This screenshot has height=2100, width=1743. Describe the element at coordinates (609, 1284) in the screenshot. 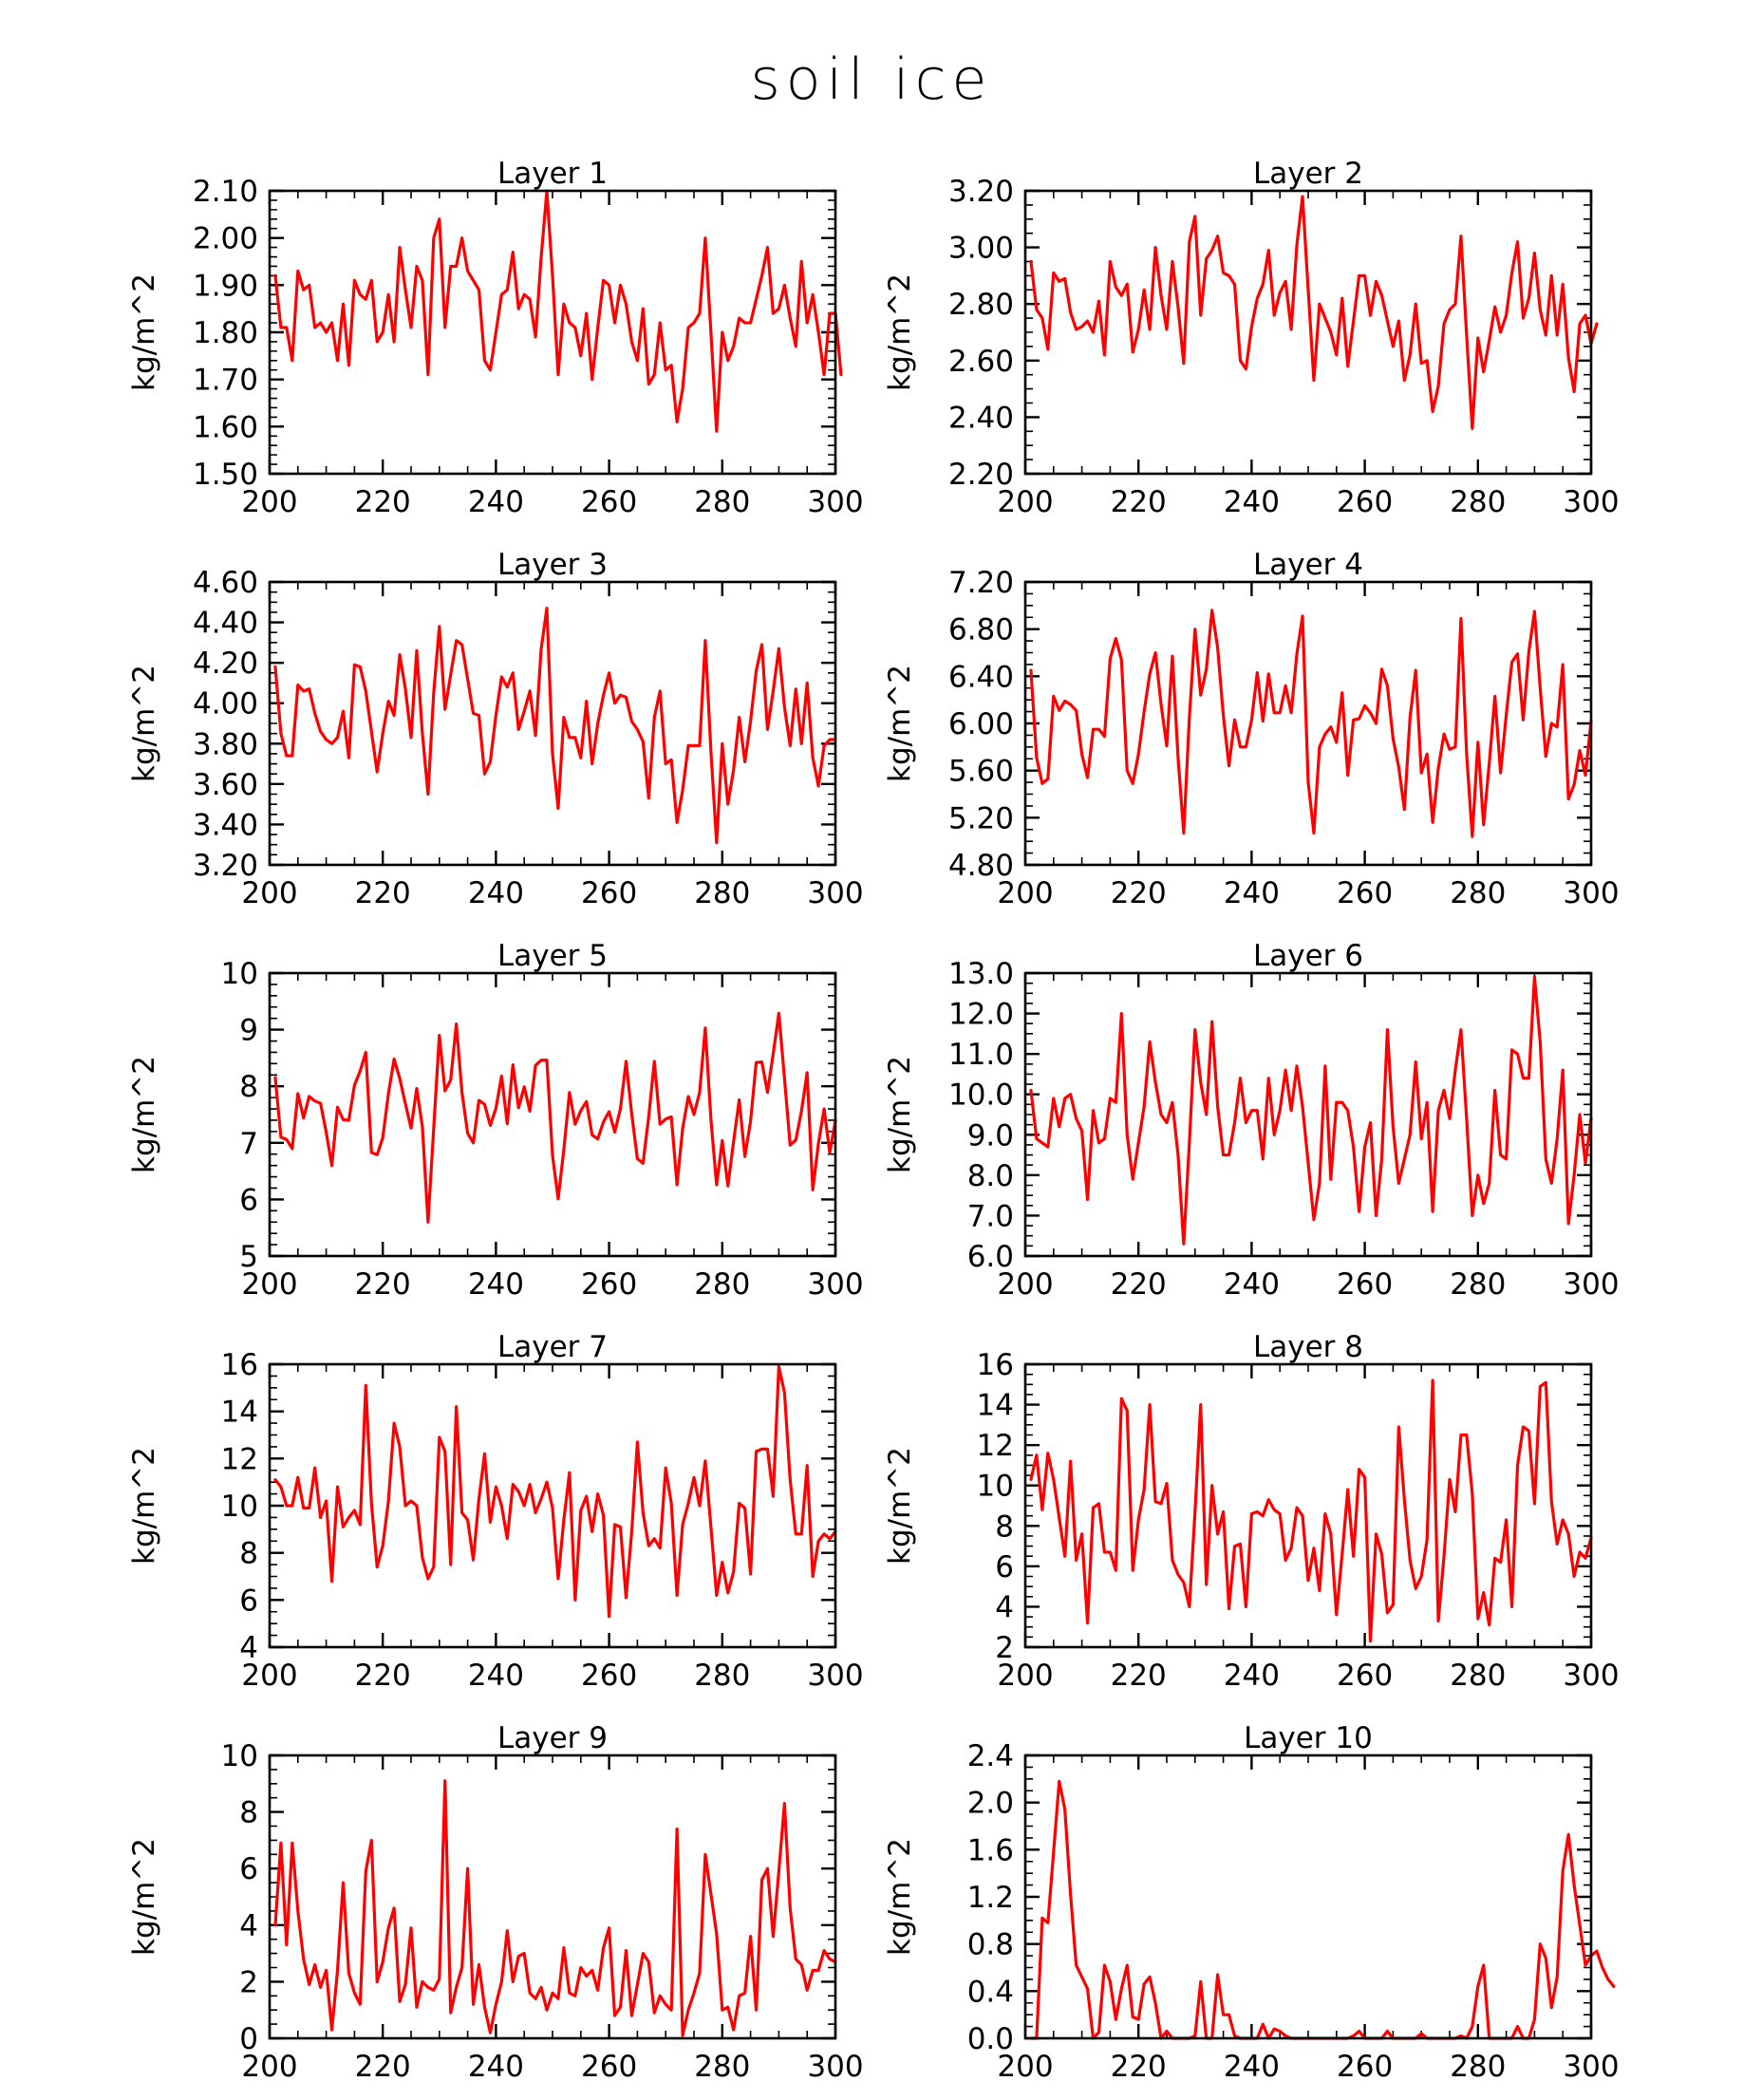

I see `panel-5-x-tick-label: 260` at that location.